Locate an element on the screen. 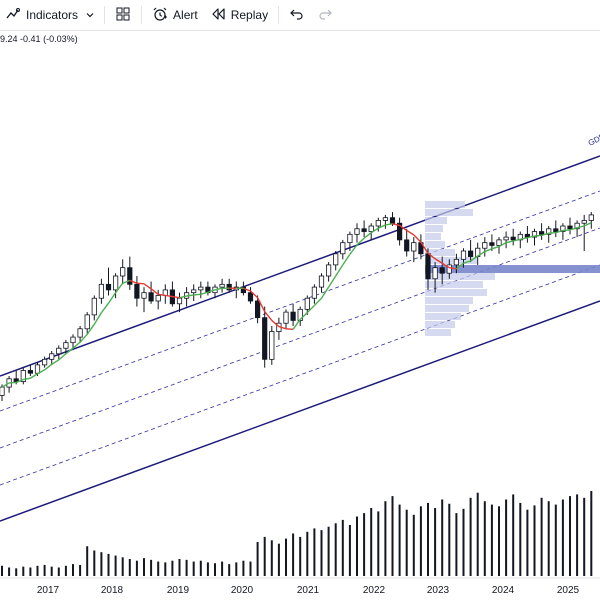 This screenshot has height=600, width=600. price-header: 9.24 -0.41 (-0.03%) is located at coordinates (39, 39).